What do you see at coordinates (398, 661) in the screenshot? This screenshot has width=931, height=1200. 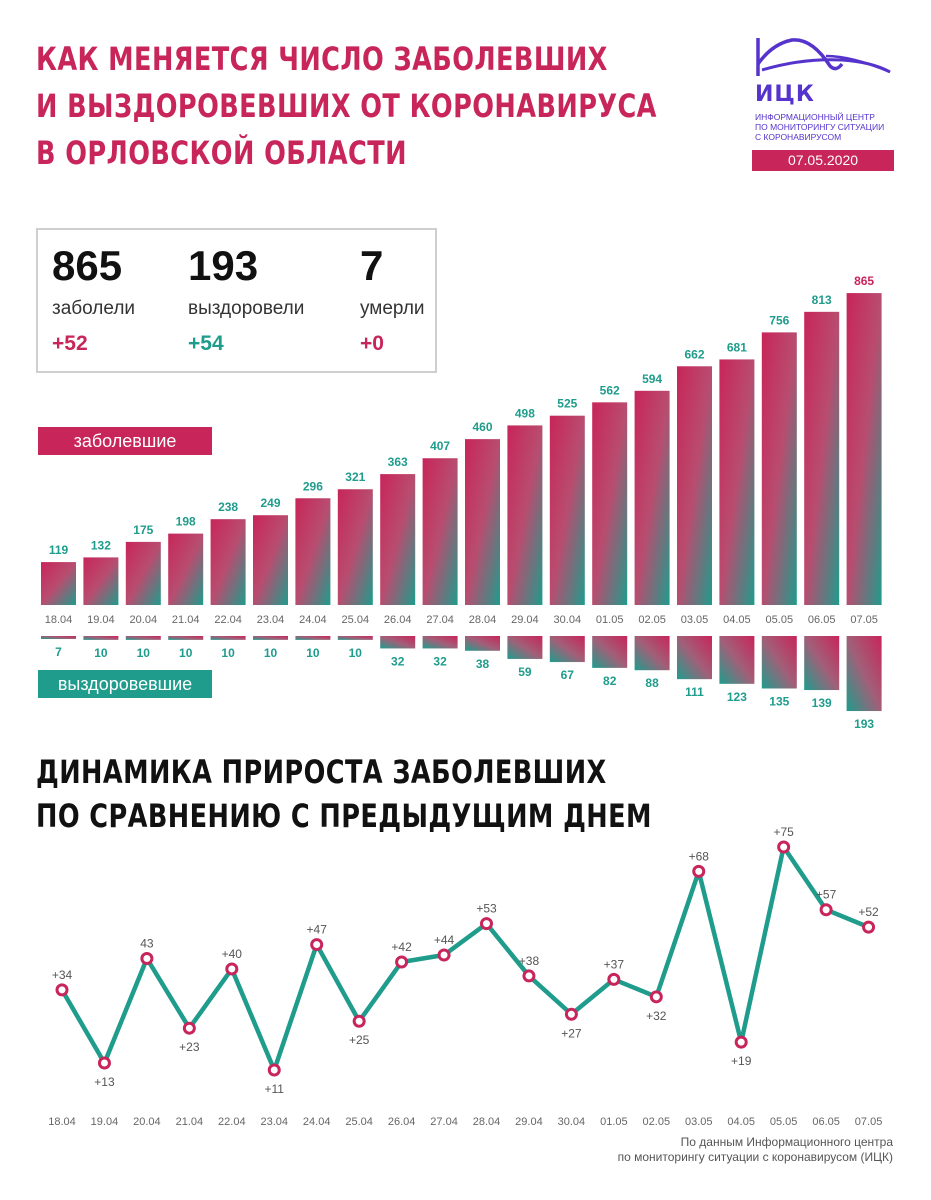 I see `bar-value-label: 32` at bounding box center [398, 661].